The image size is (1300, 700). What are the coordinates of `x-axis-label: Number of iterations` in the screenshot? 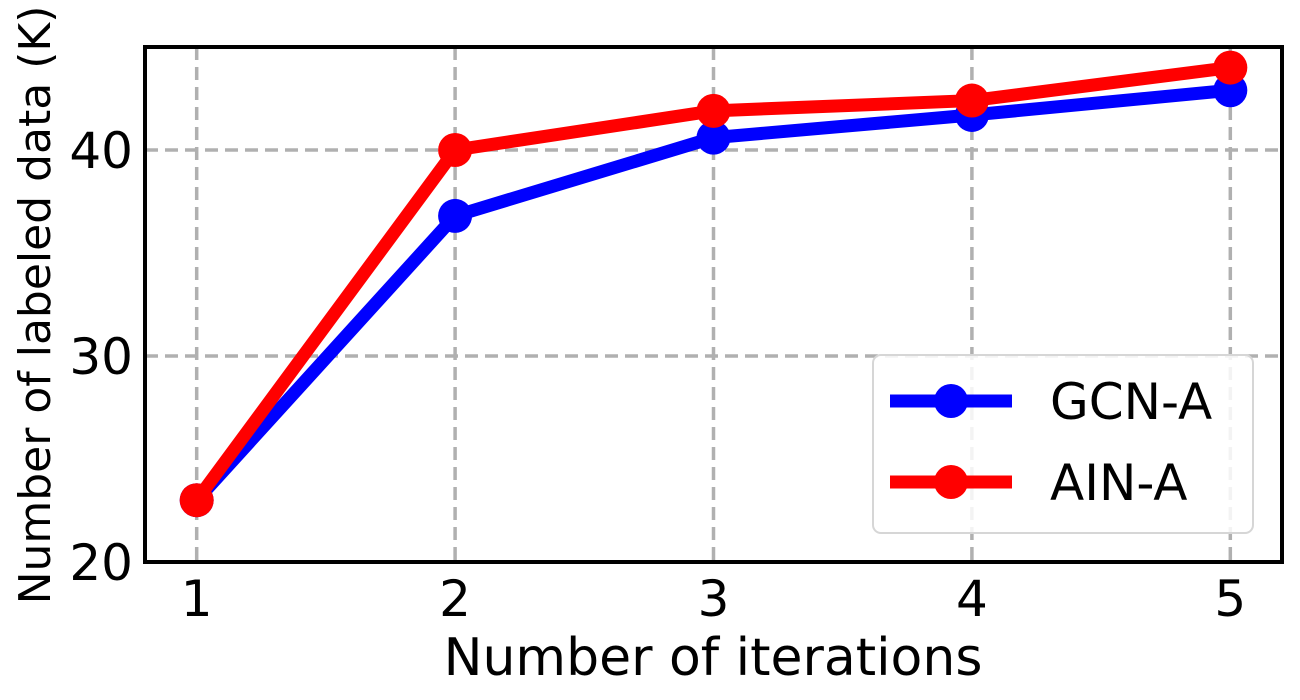 It's located at (713, 658).